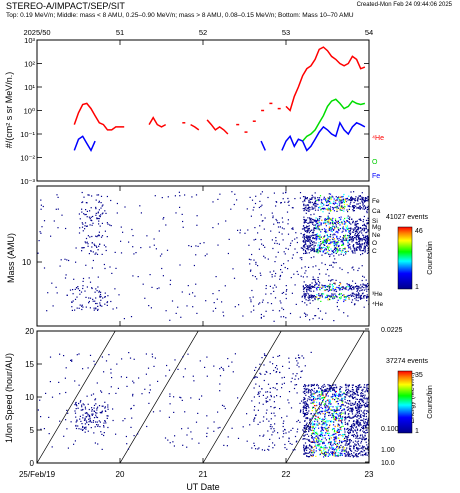  Describe the element at coordinates (84, 144) in the screenshot. I see `series-line-fe` at that location.